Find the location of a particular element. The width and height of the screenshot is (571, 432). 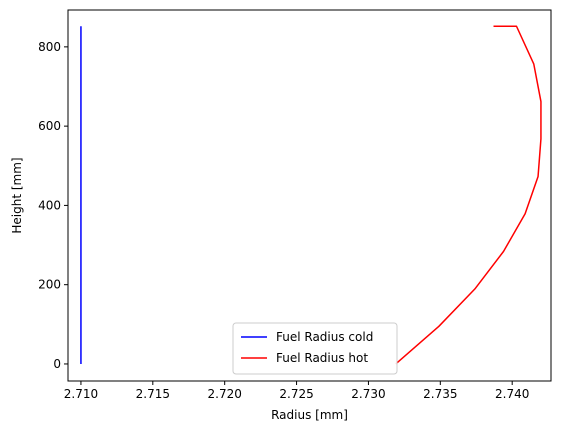

y-axis-ticks: 0 200 400 600 800 is located at coordinates (53, 205).